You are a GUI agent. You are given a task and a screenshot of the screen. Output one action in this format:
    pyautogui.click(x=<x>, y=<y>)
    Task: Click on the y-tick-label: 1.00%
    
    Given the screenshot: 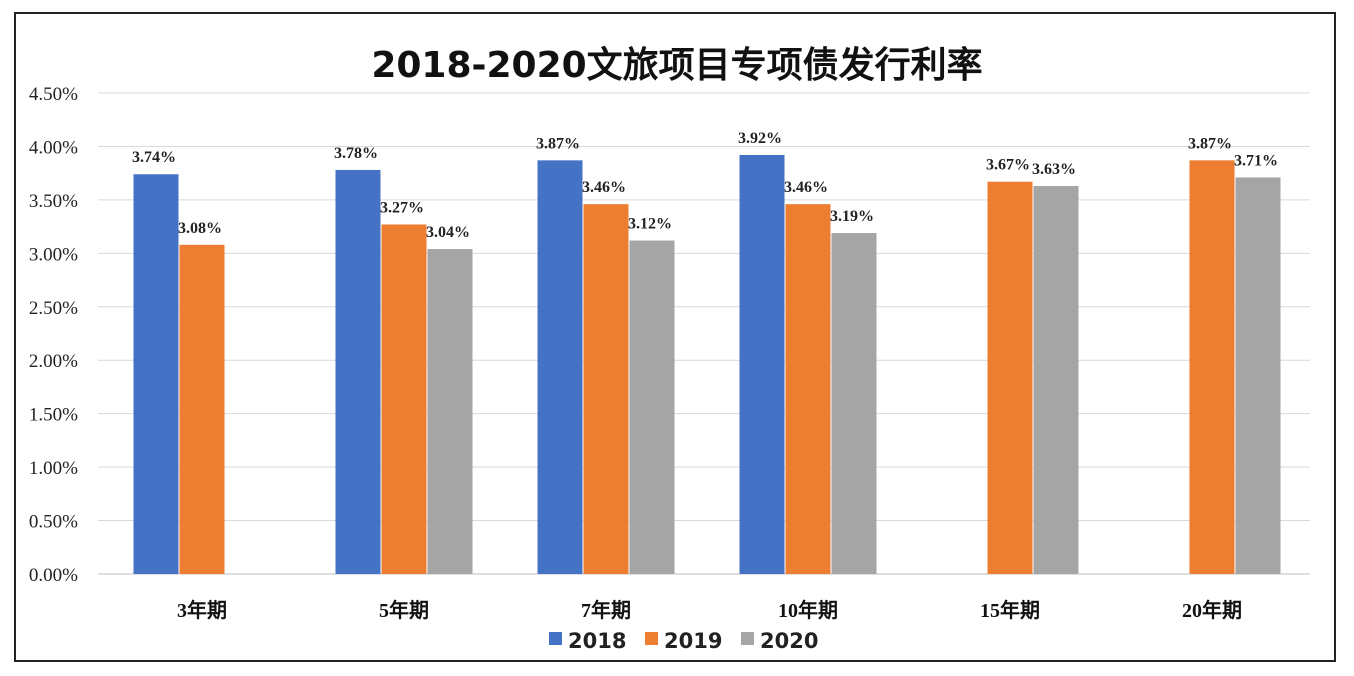 What is the action you would take?
    pyautogui.click(x=53, y=468)
    